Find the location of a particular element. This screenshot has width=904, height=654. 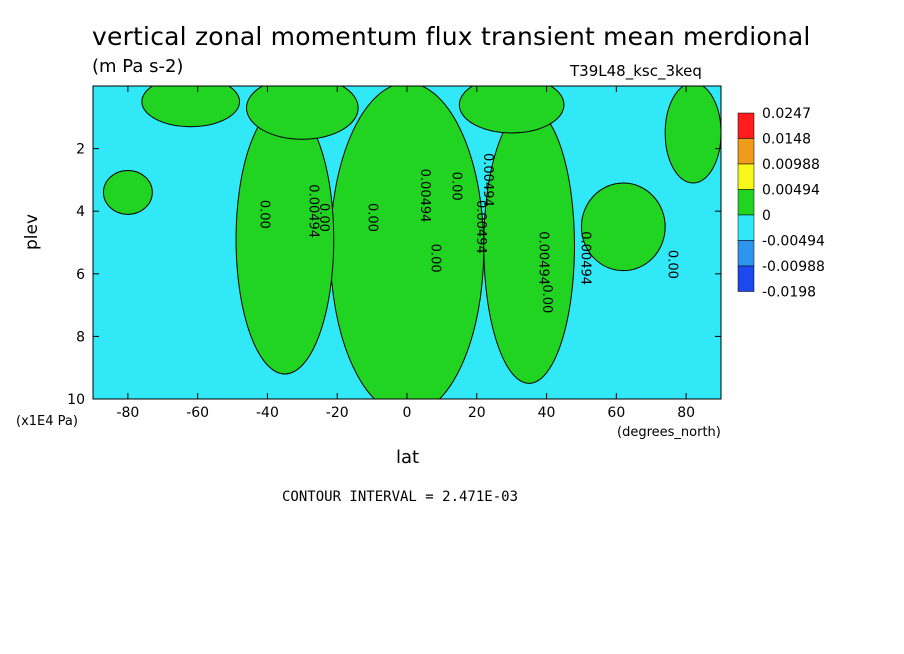

contour-interval-note: CONTOUR INTERVAL = 2.471E-03 is located at coordinates (400, 497).